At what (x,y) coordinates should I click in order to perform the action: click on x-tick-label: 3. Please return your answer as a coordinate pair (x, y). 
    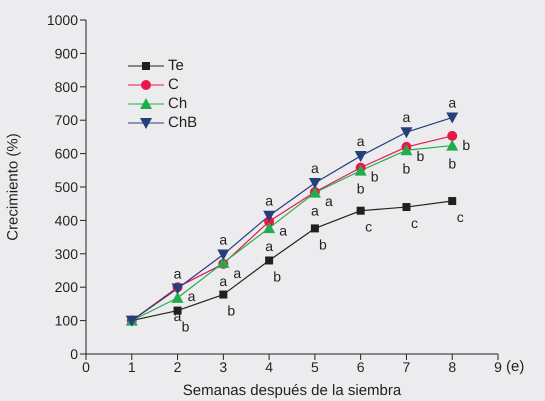
    Looking at the image, I should click on (223, 366).